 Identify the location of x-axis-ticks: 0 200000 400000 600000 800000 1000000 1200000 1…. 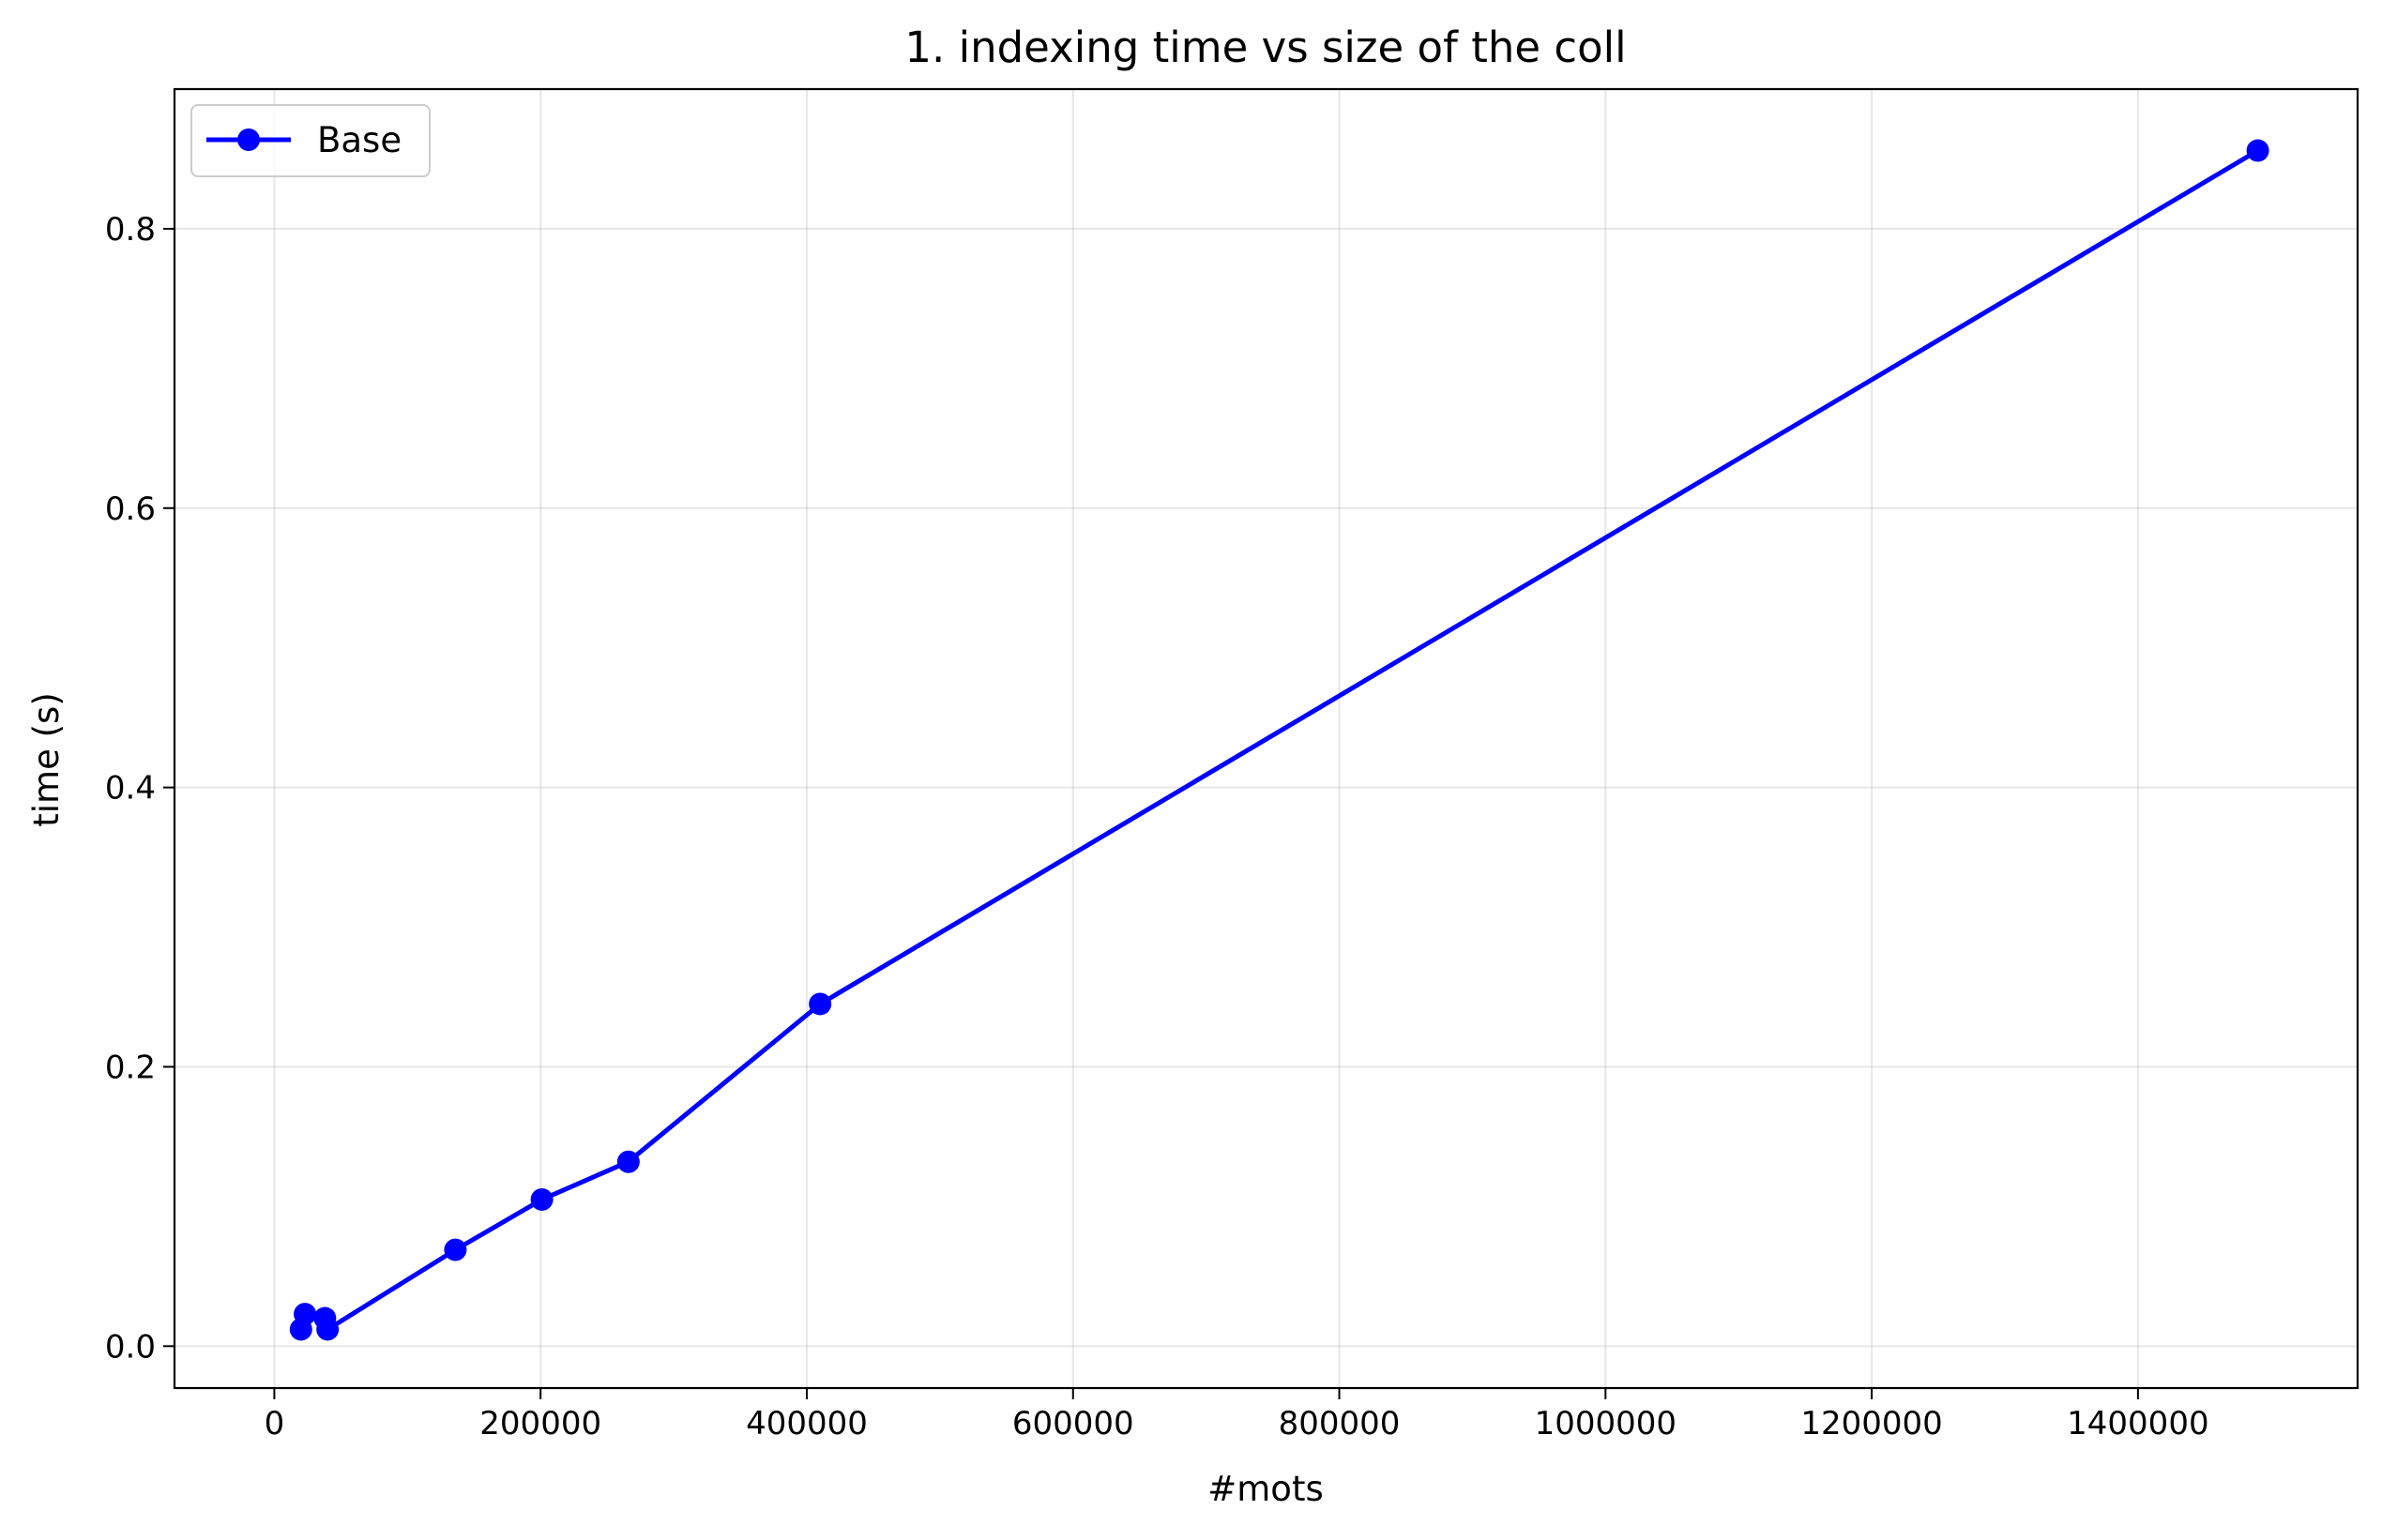
(1237, 1415).